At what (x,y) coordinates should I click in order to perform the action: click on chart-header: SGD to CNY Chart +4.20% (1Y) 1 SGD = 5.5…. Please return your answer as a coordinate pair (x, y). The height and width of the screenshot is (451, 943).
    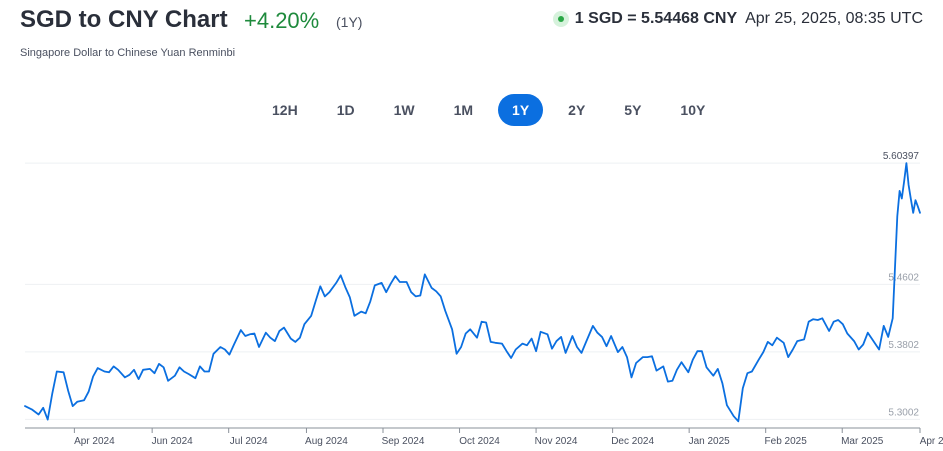
    Looking at the image, I should click on (471, 26).